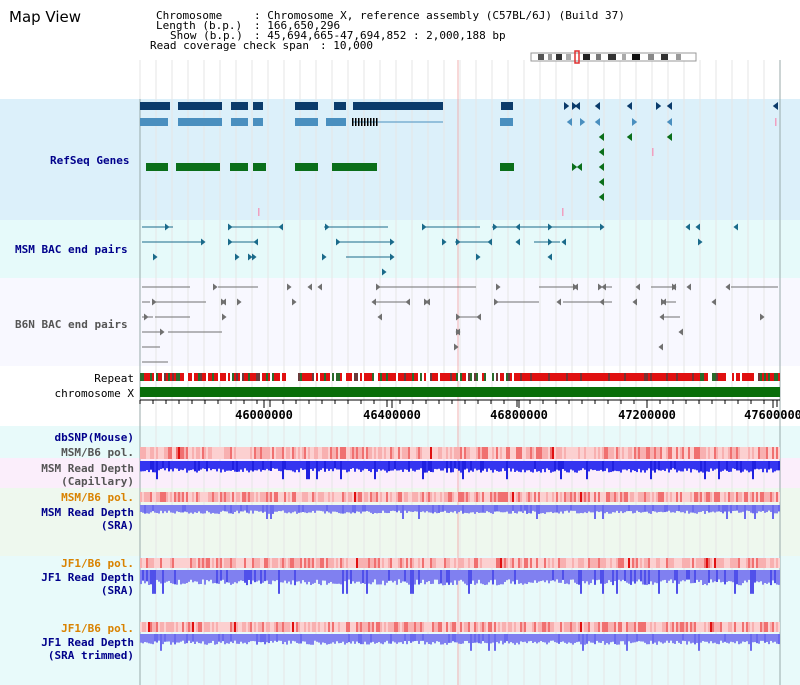 This screenshot has height=685, width=800. Describe the element at coordinates (71, 249) in the screenshot. I see `msm-bac-label: MSM BAC end pairs` at that location.